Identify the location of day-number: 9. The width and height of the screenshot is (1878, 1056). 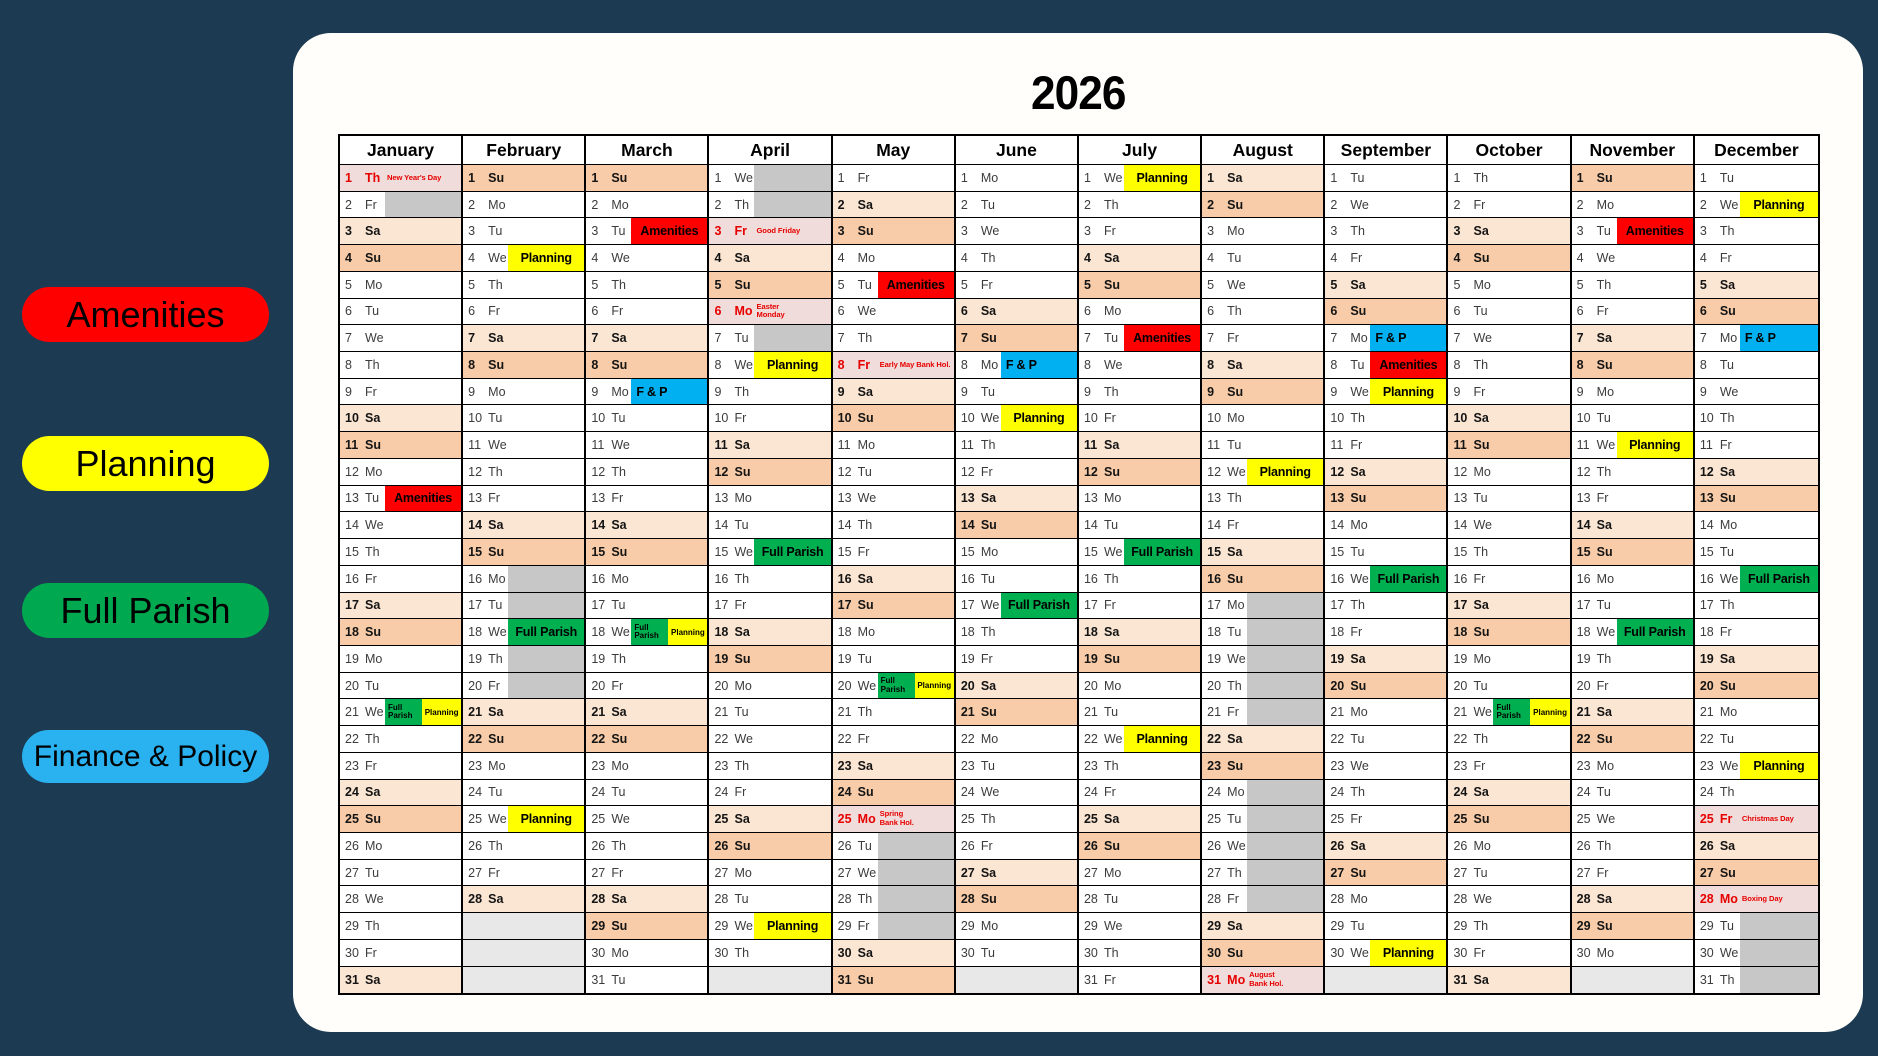
(1457, 391).